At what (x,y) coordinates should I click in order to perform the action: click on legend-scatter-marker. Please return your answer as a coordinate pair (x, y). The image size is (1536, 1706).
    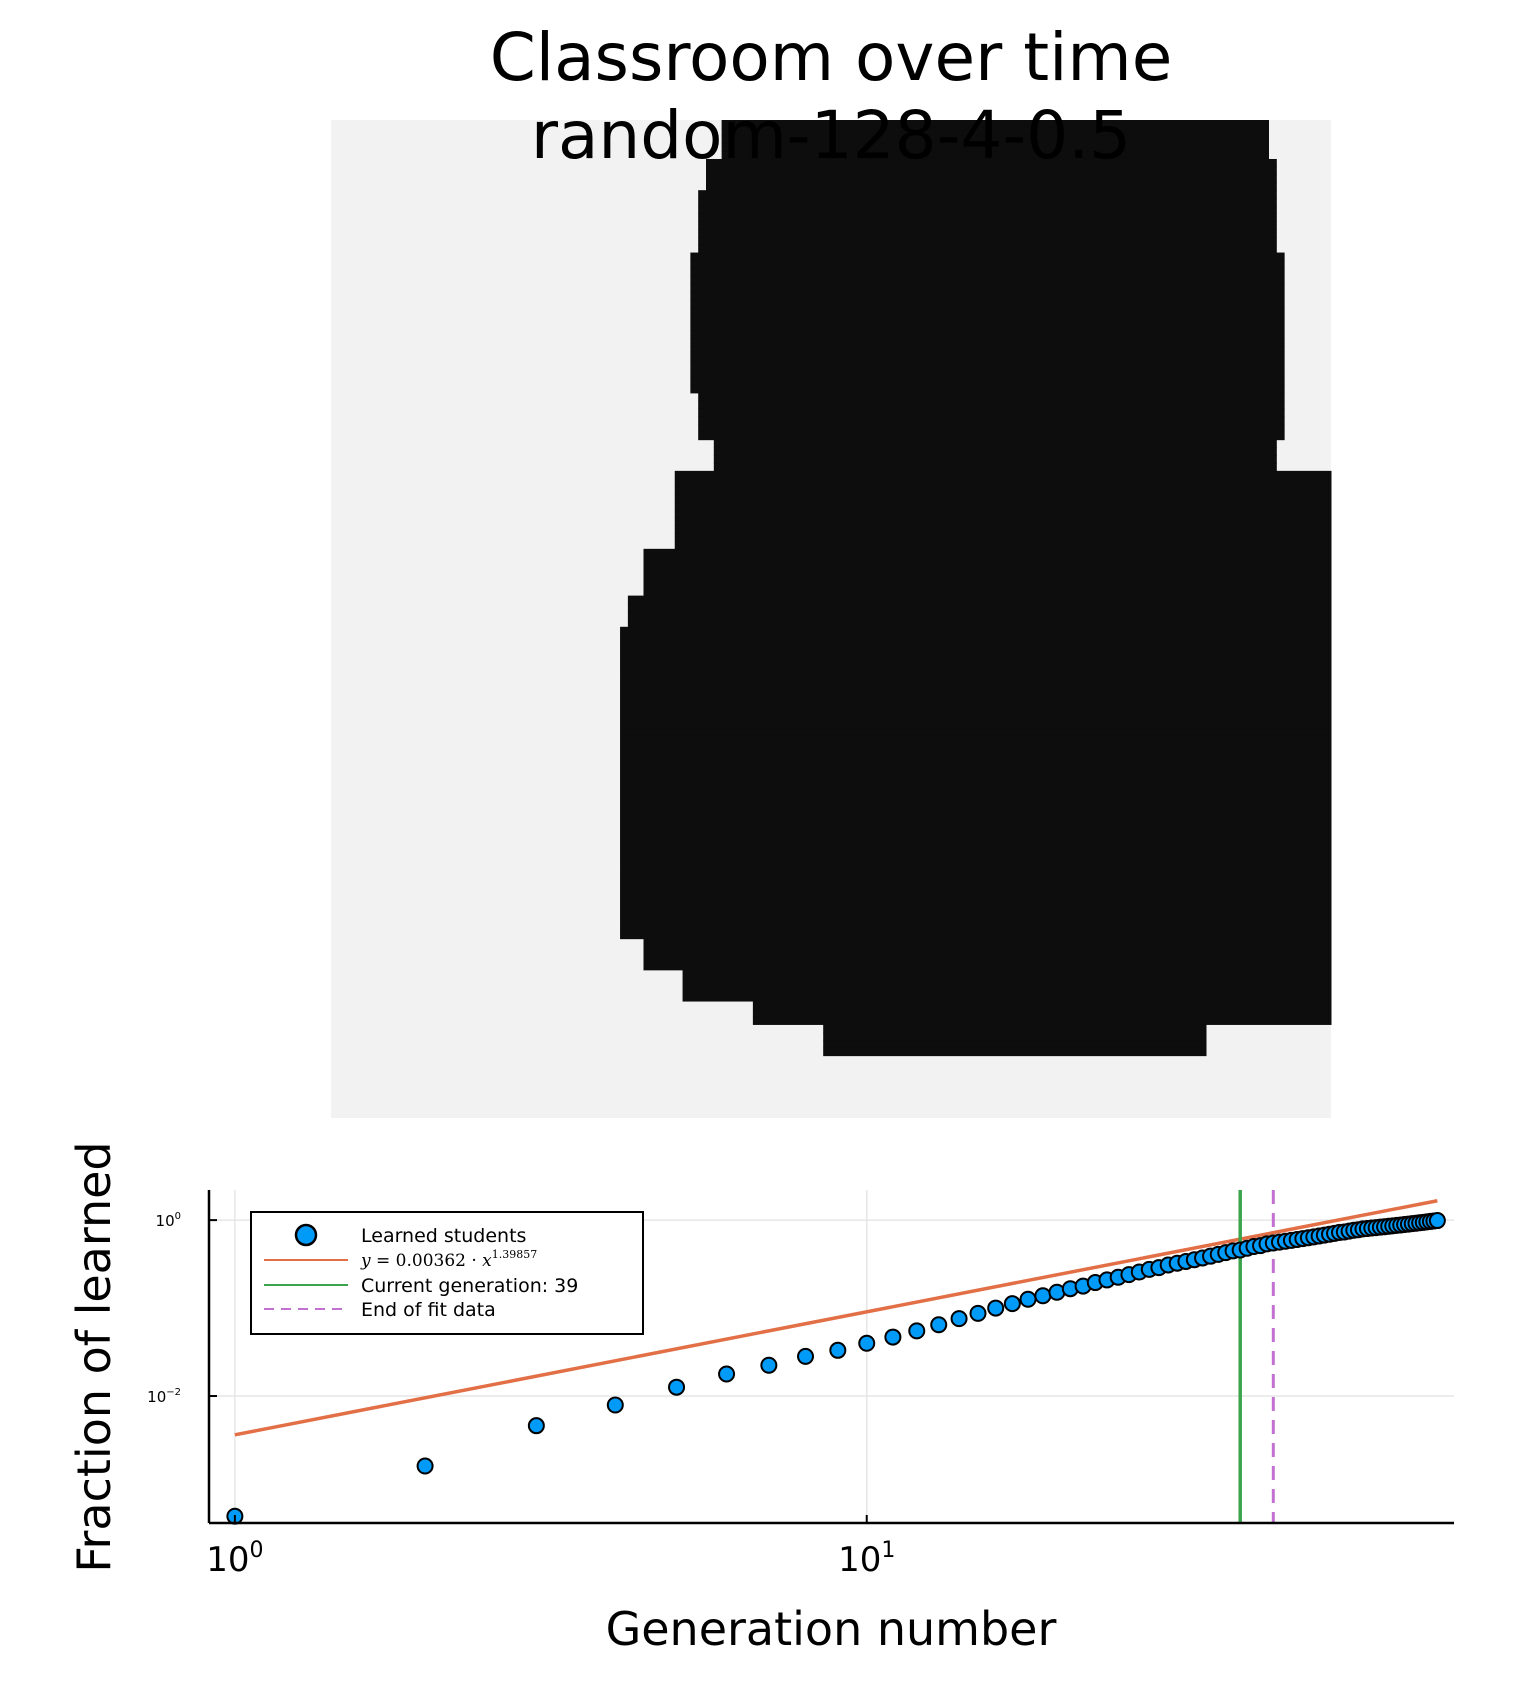
    Looking at the image, I should click on (306, 1235).